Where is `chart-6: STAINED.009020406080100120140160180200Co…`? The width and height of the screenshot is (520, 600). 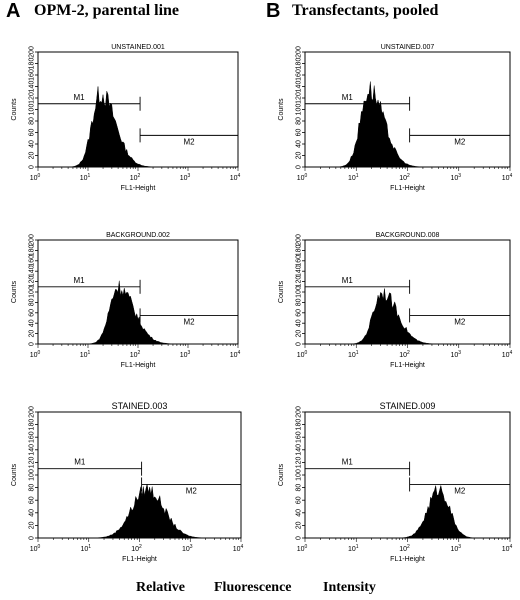
chart-6: STAINED.009020406080100120140160180200Co… is located at coordinates (395, 482).